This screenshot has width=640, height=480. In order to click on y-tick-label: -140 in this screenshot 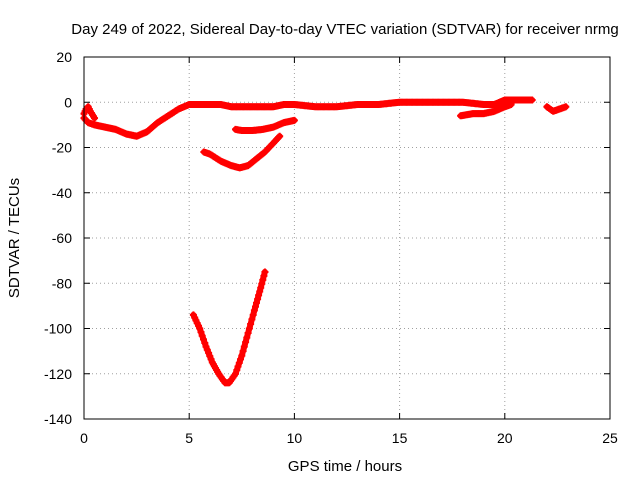, I will do `click(58, 419)`.